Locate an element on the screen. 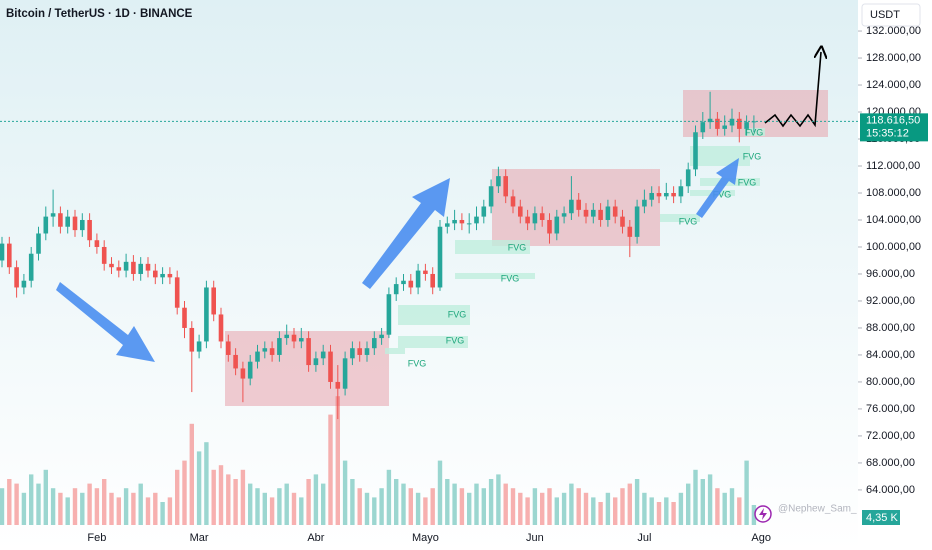 This screenshot has height=550, width=932. currency-label: USDT is located at coordinates (885, 15).